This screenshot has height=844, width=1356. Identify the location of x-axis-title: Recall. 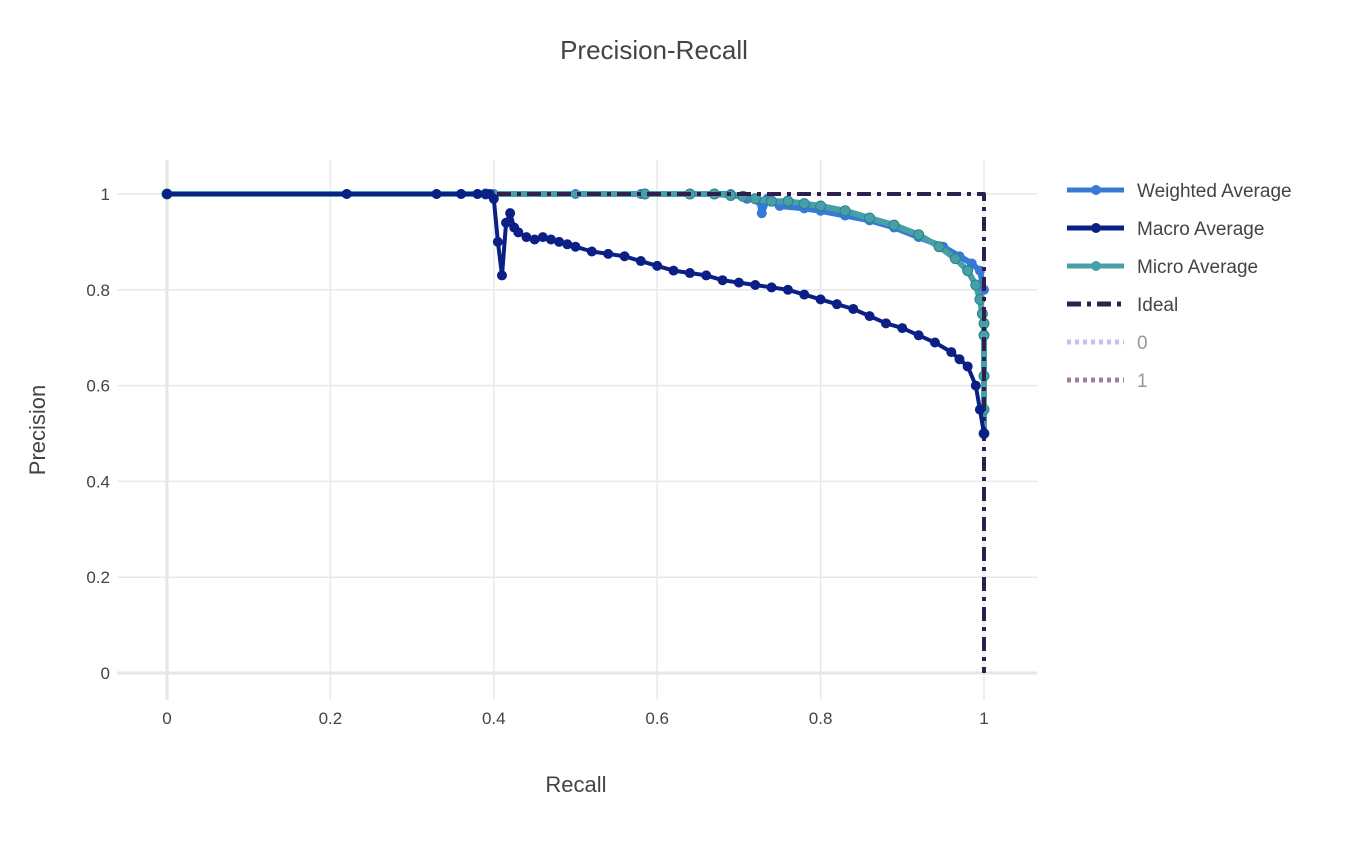
(575, 784).